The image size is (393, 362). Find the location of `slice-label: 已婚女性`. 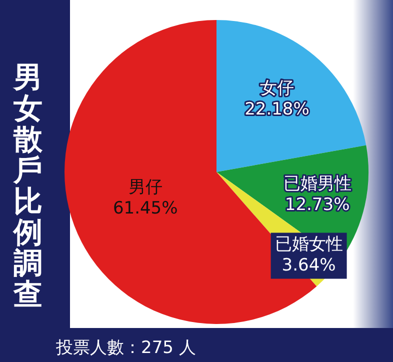

slice-label: 已婚女性 is located at coordinates (308, 244).